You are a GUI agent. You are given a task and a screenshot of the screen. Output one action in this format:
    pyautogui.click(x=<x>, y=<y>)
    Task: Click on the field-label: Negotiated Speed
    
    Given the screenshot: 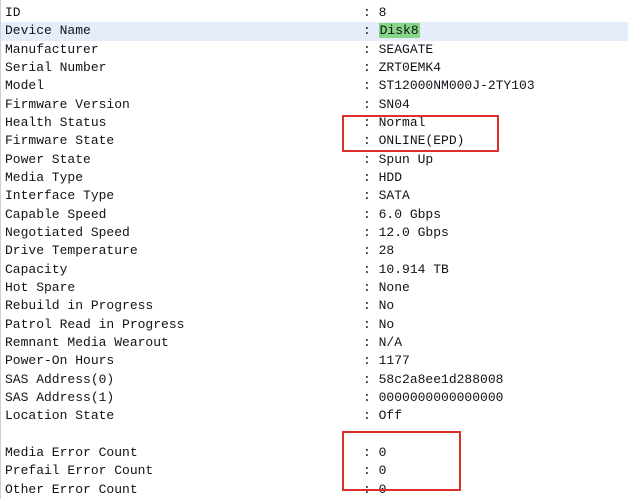 What is the action you would take?
    pyautogui.click(x=67, y=232)
    